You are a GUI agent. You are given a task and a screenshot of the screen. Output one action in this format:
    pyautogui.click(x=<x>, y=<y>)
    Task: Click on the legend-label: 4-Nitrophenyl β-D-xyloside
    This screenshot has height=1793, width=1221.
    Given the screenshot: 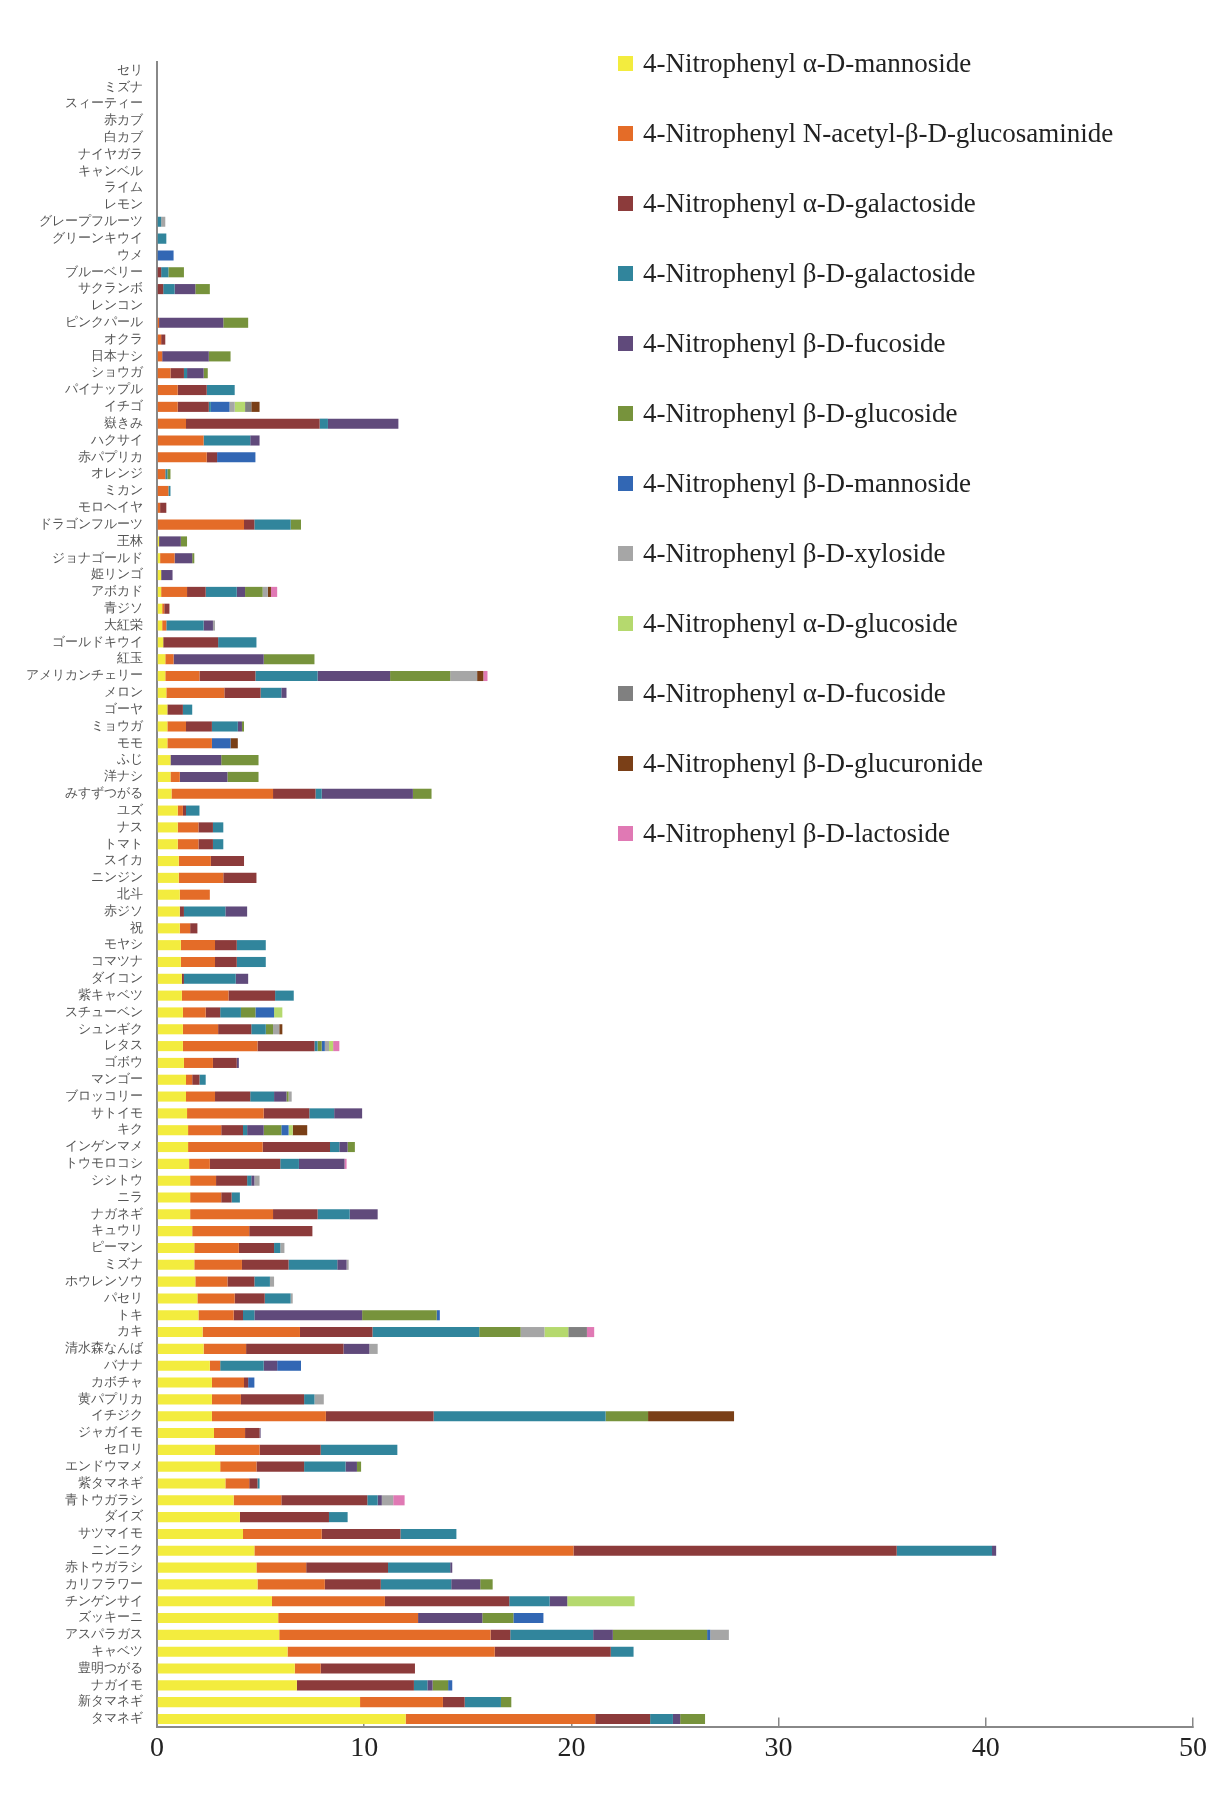 What is the action you would take?
    pyautogui.click(x=794, y=553)
    